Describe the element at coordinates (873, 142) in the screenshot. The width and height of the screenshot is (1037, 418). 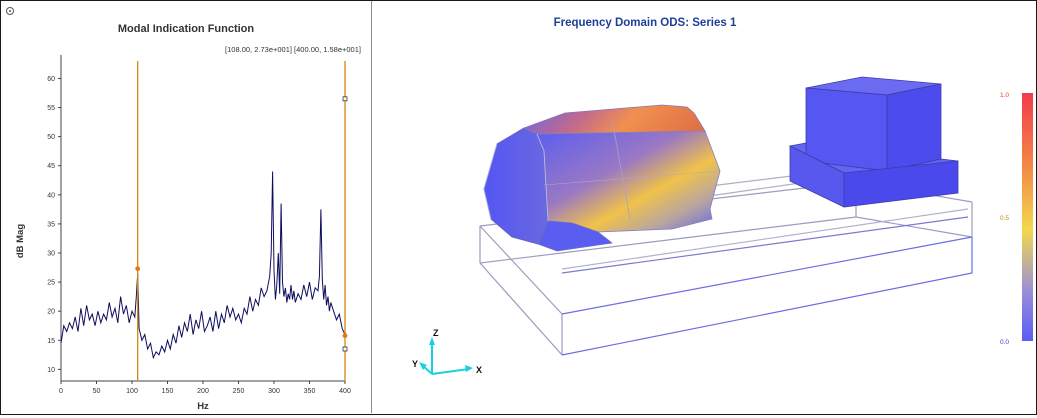
I see `pump-block` at that location.